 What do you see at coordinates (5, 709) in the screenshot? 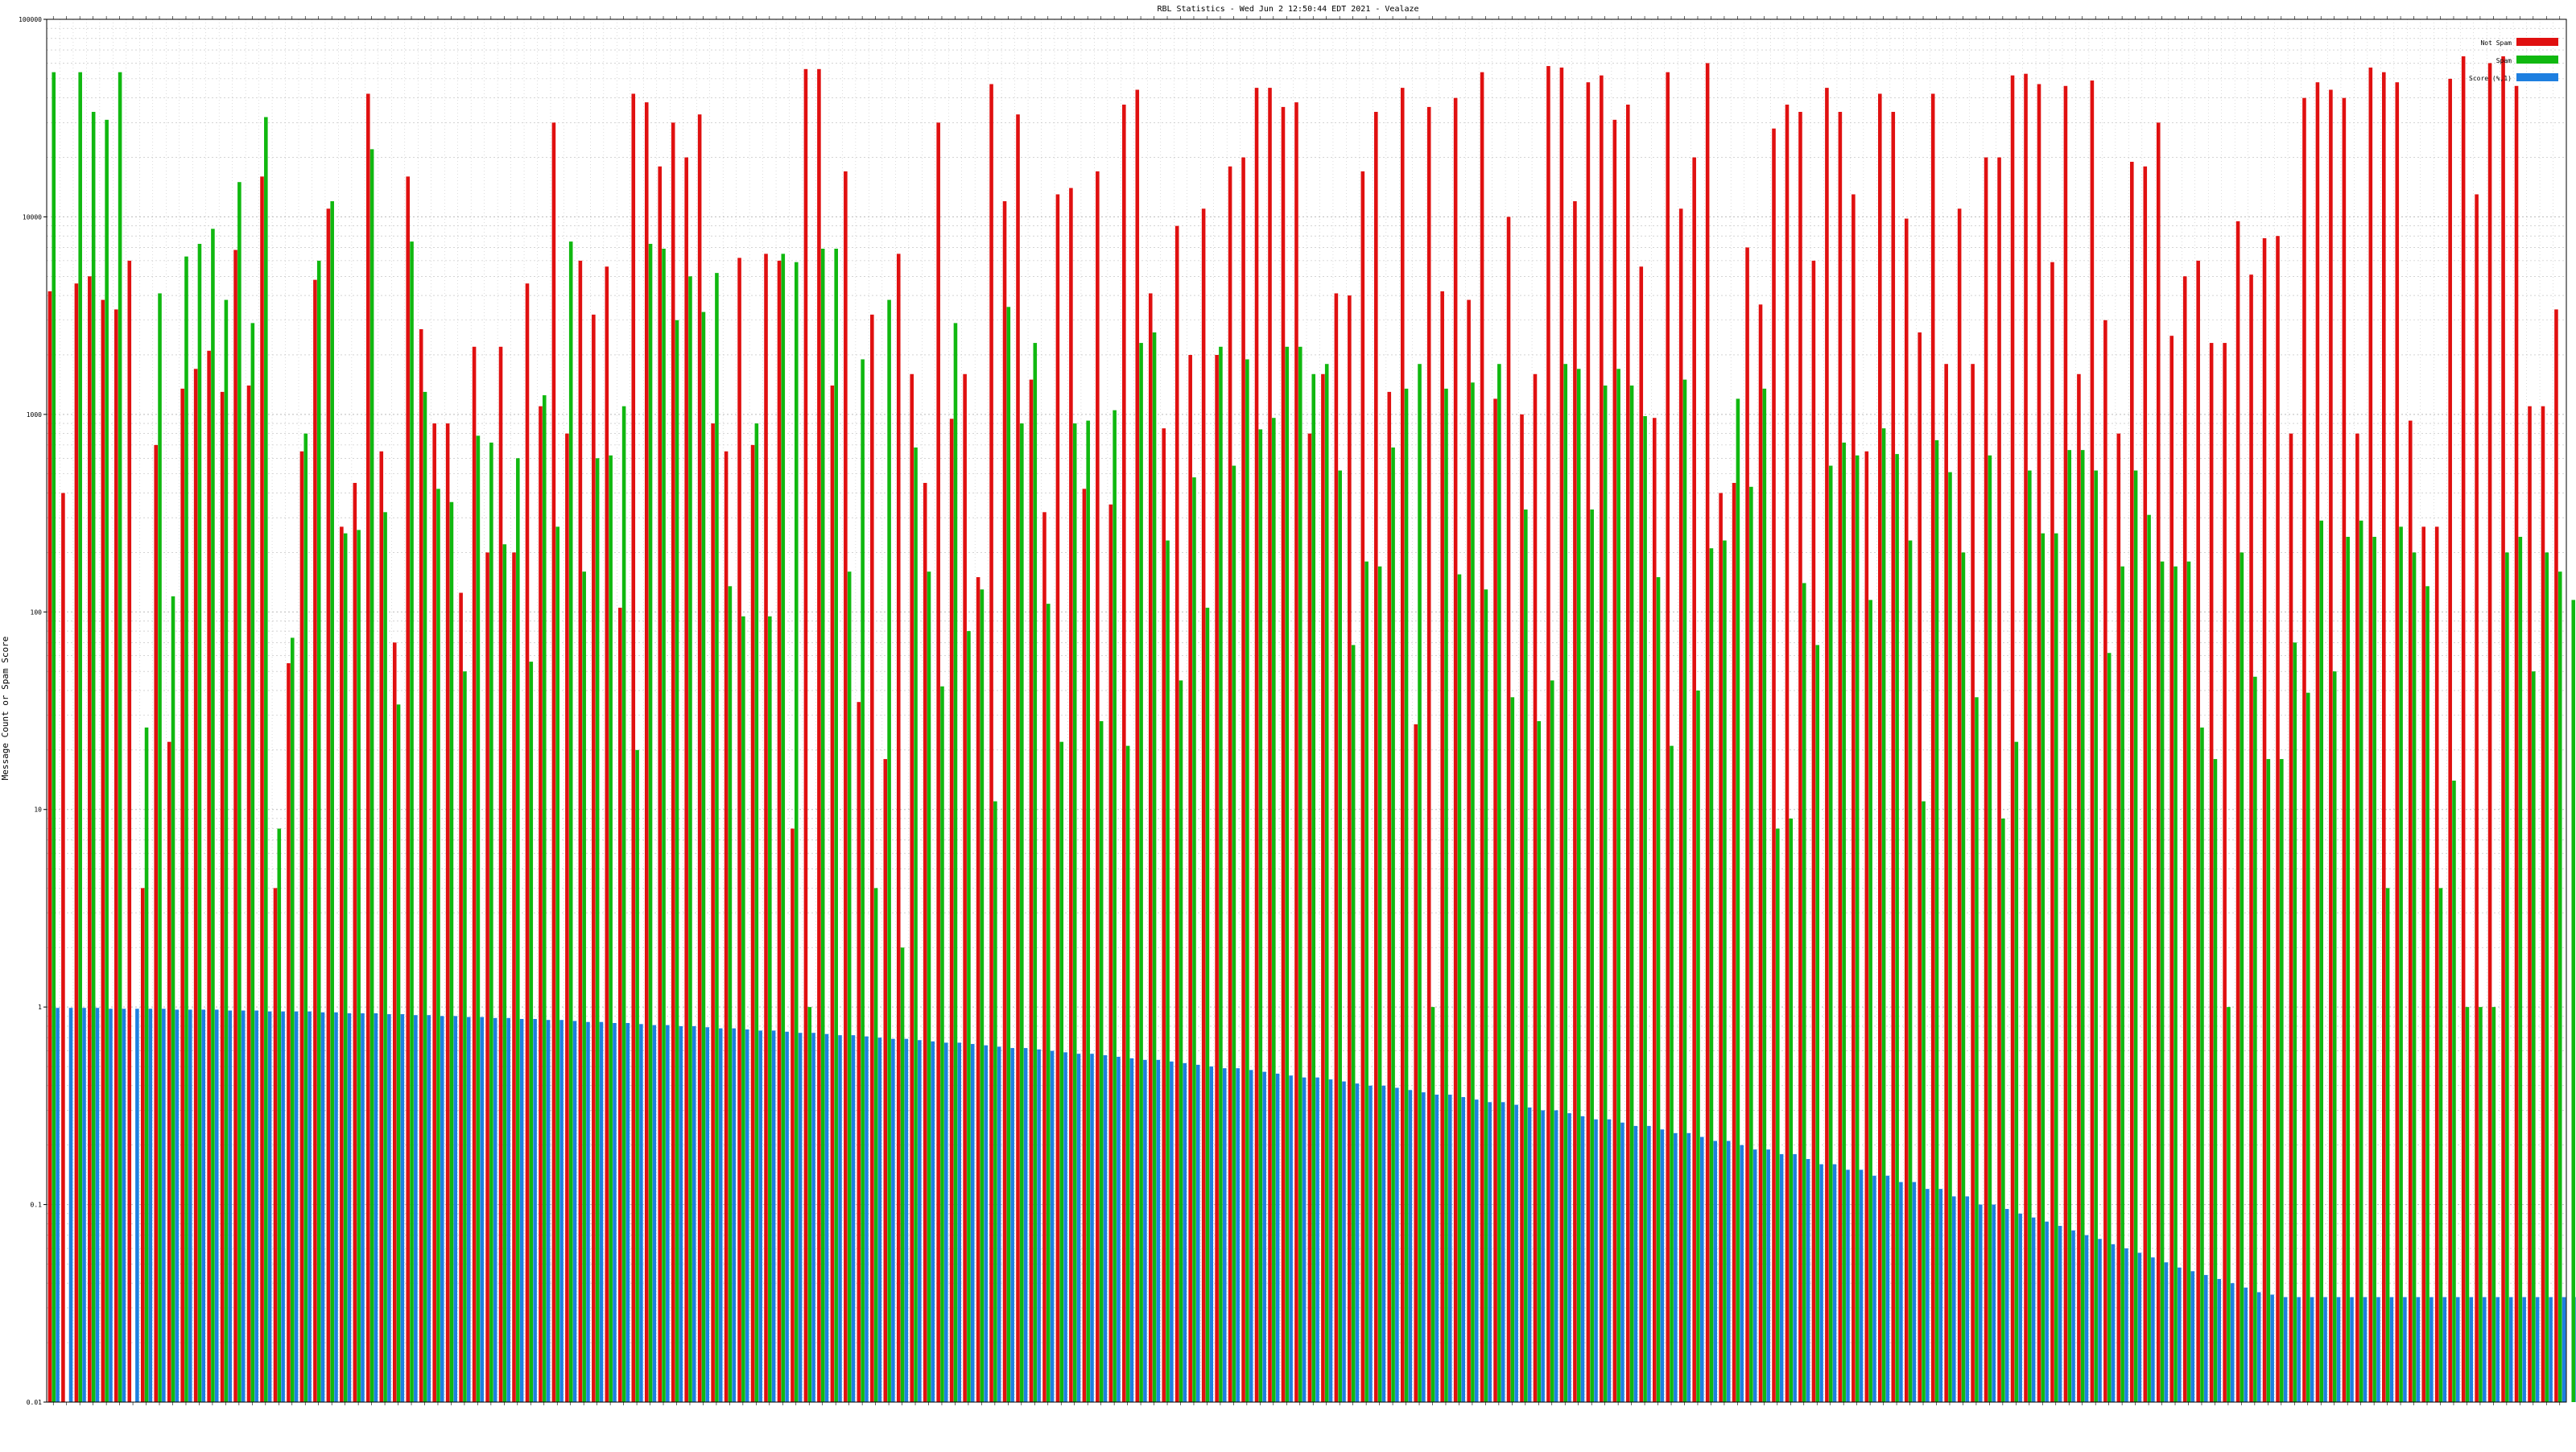
I see `y-axis-label: Message Count or Spam Score` at bounding box center [5, 709].